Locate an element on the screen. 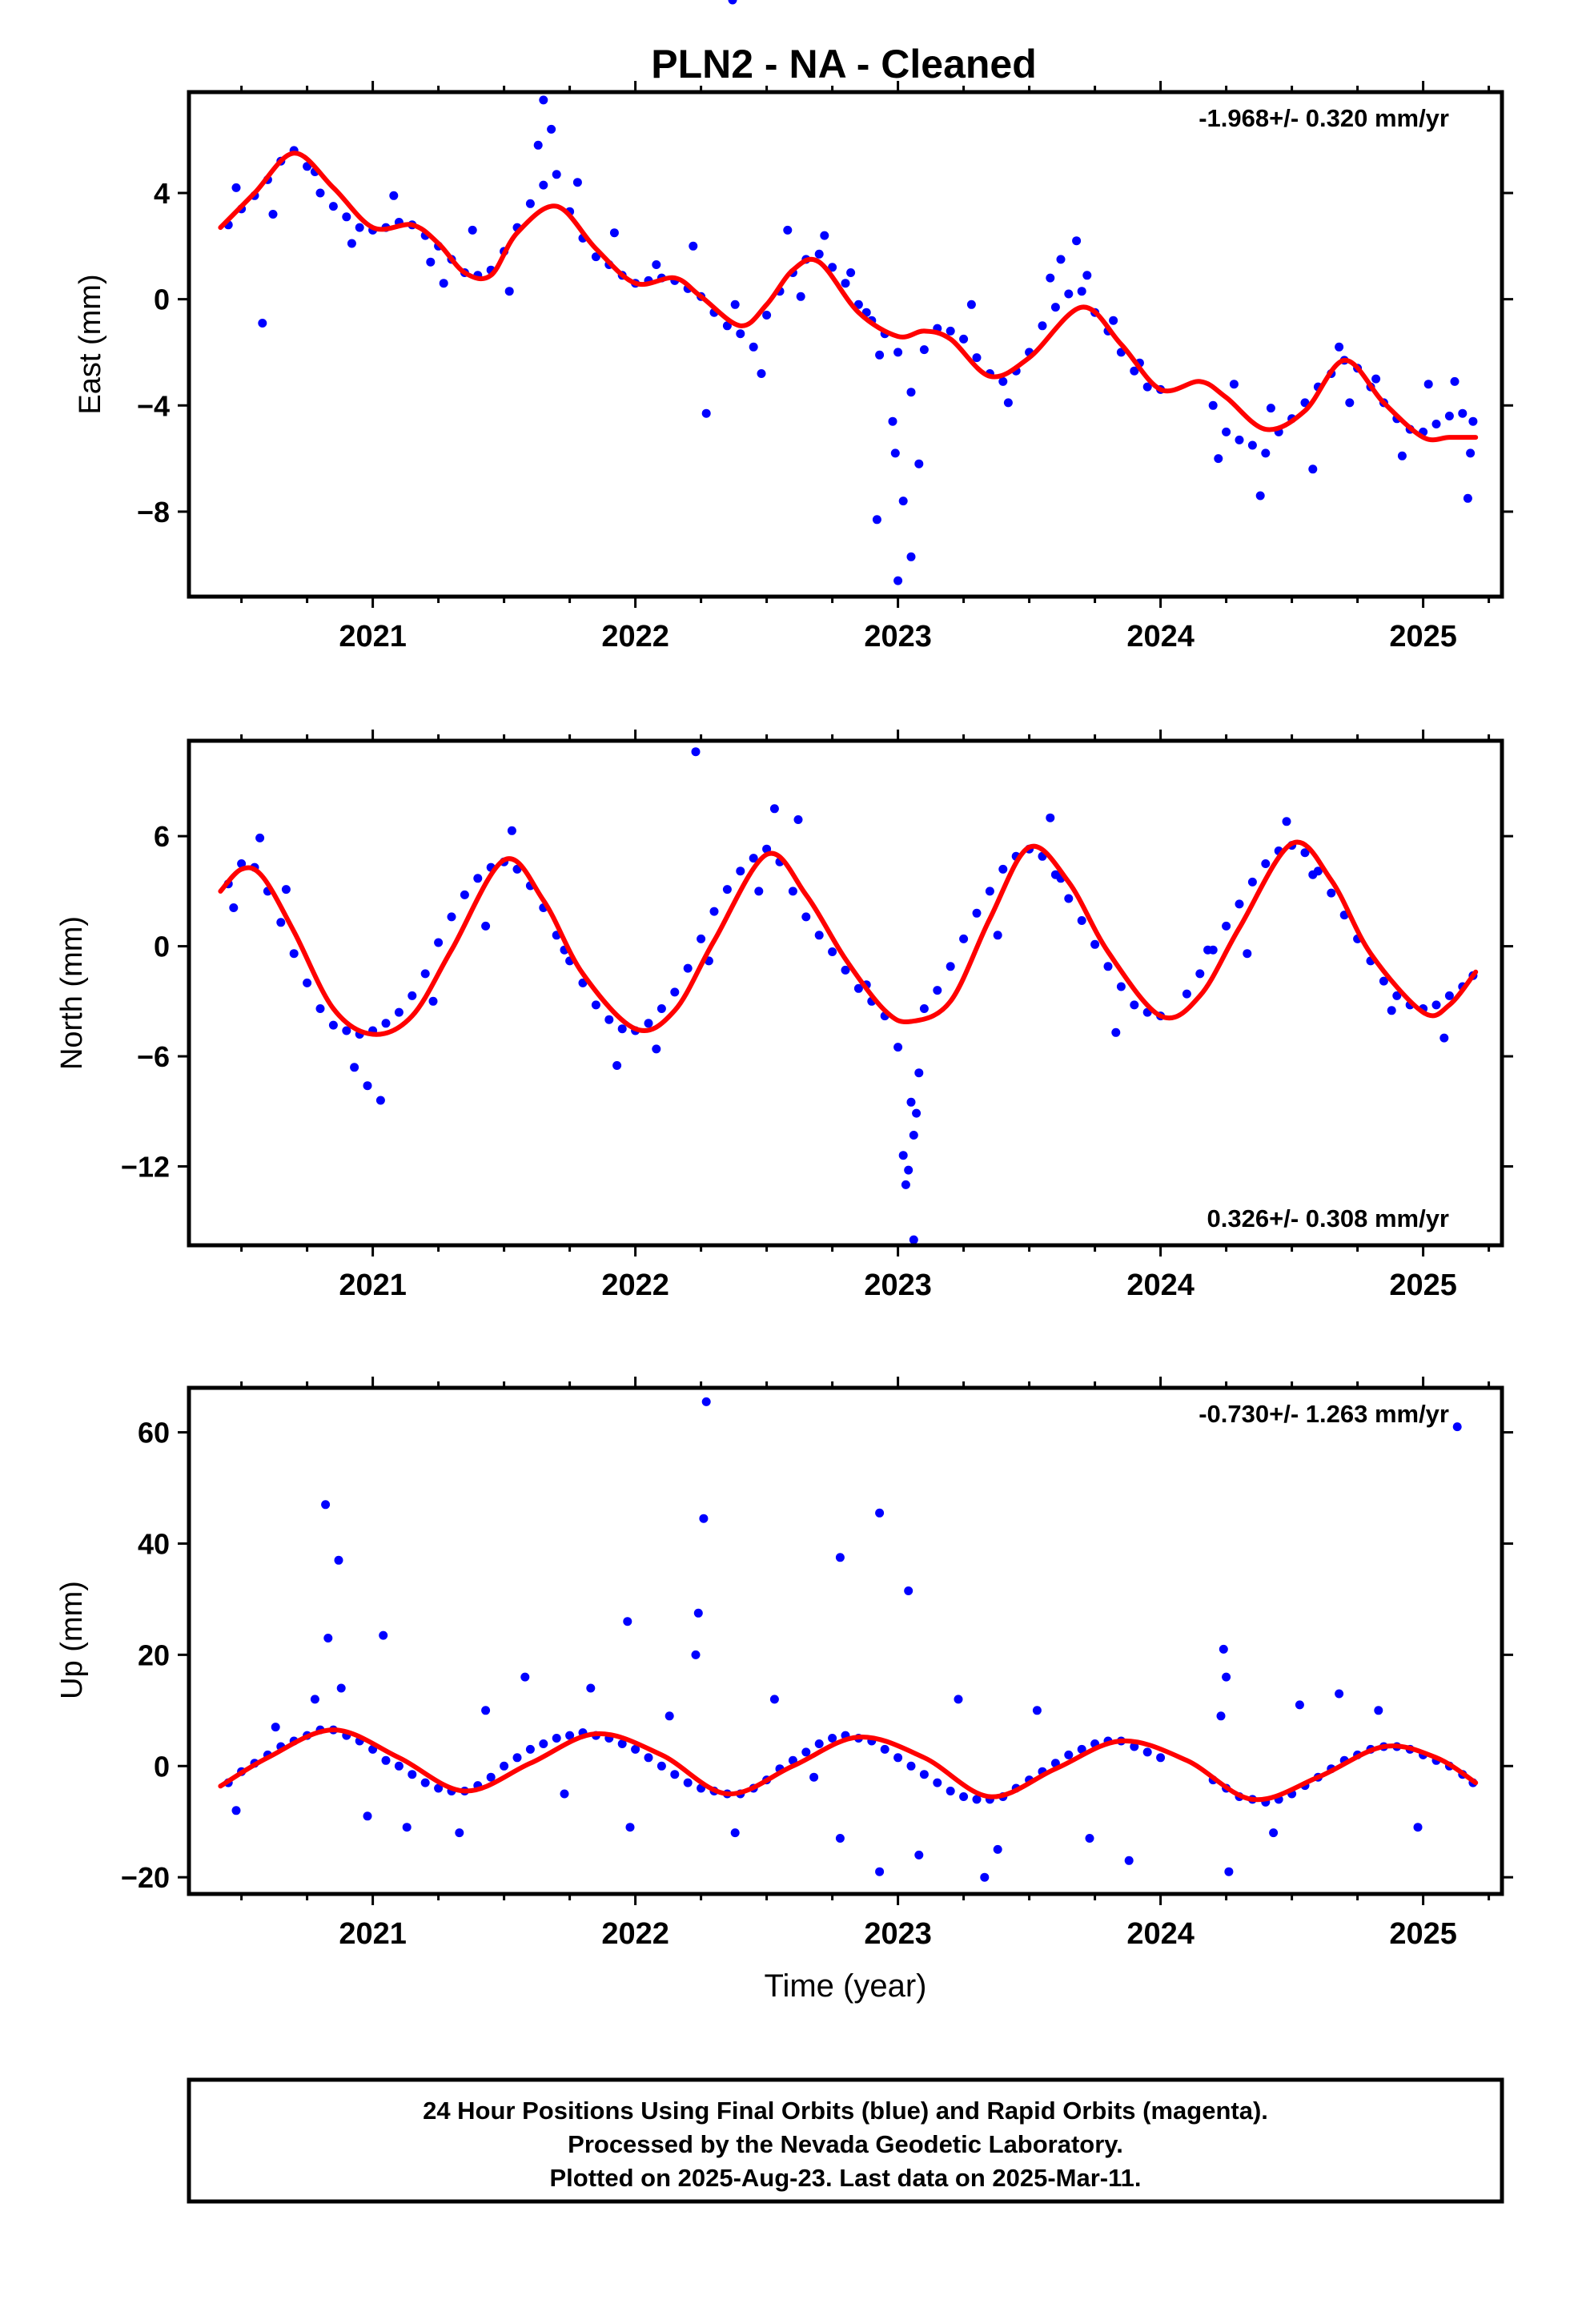 Image resolution: width=1582 pixels, height=2324 pixels. x-axis-label: Time (year) is located at coordinates (846, 1986).